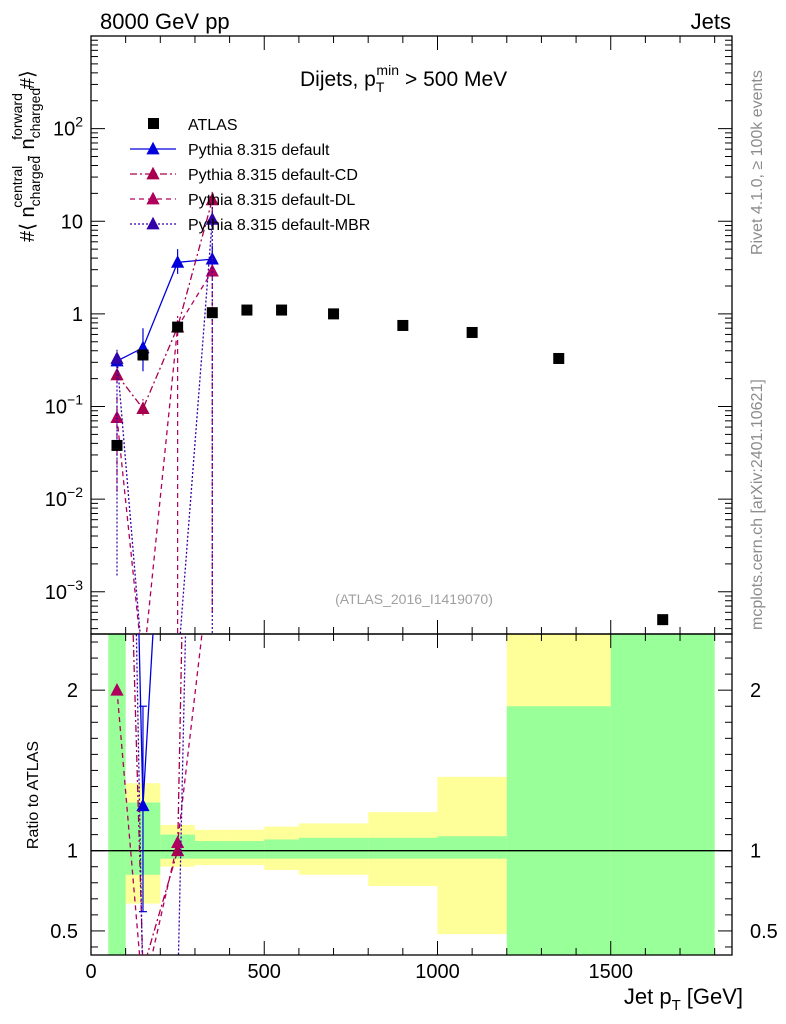  What do you see at coordinates (711, 21) in the screenshot?
I see `header-right: Jets` at bounding box center [711, 21].